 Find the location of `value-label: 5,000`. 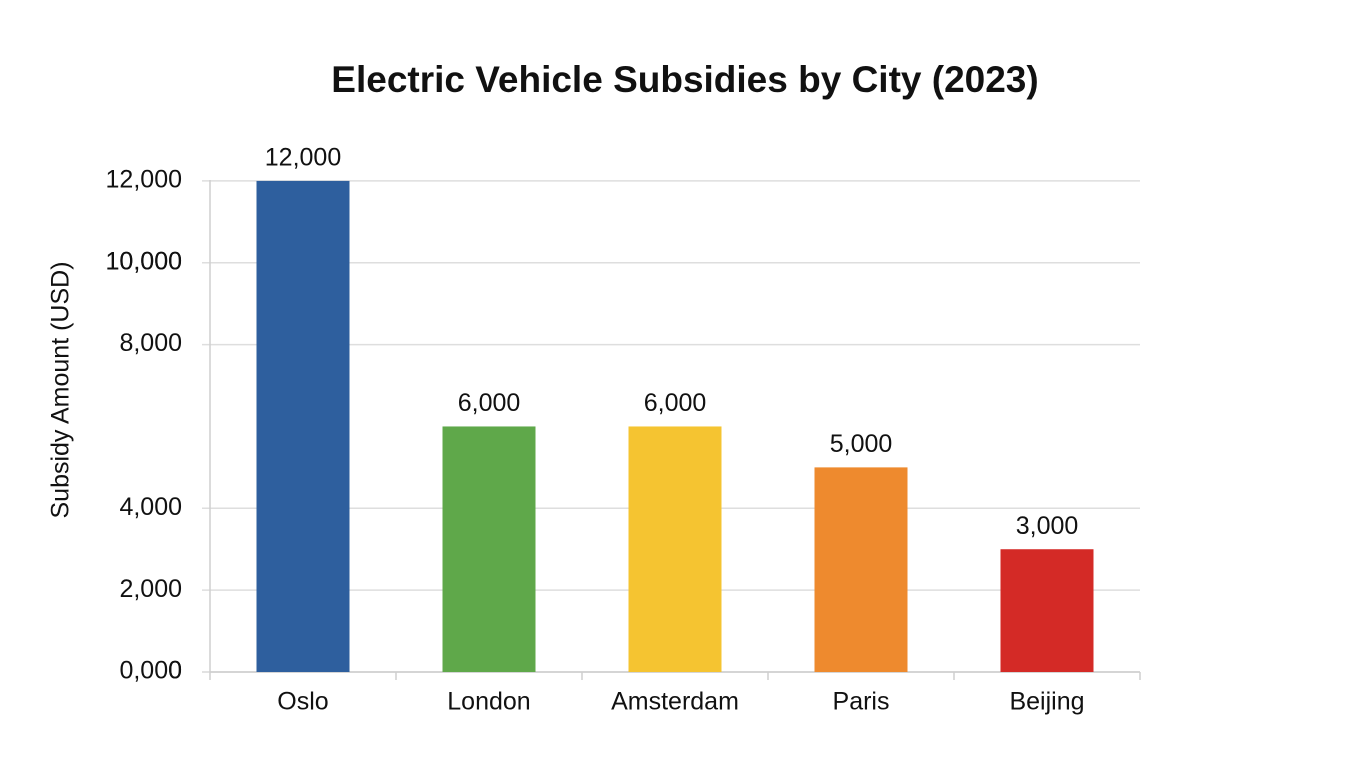

value-label: 5,000 is located at coordinates (861, 444).